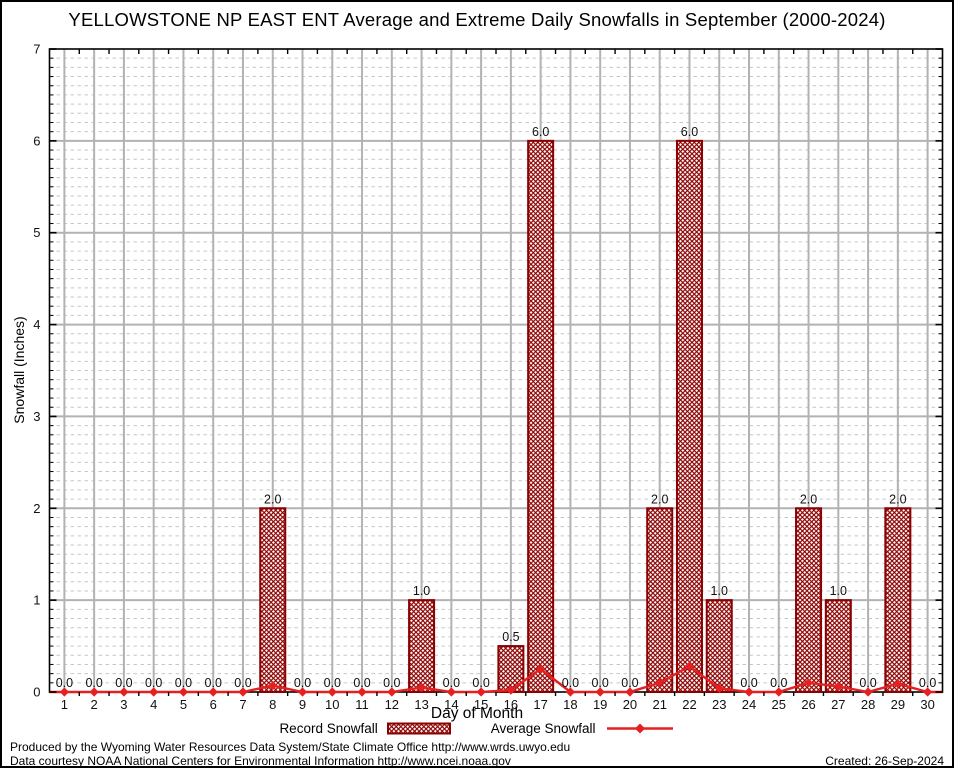 The height and width of the screenshot is (768, 954). What do you see at coordinates (421, 704) in the screenshot?
I see `svg-text: 13` at bounding box center [421, 704].